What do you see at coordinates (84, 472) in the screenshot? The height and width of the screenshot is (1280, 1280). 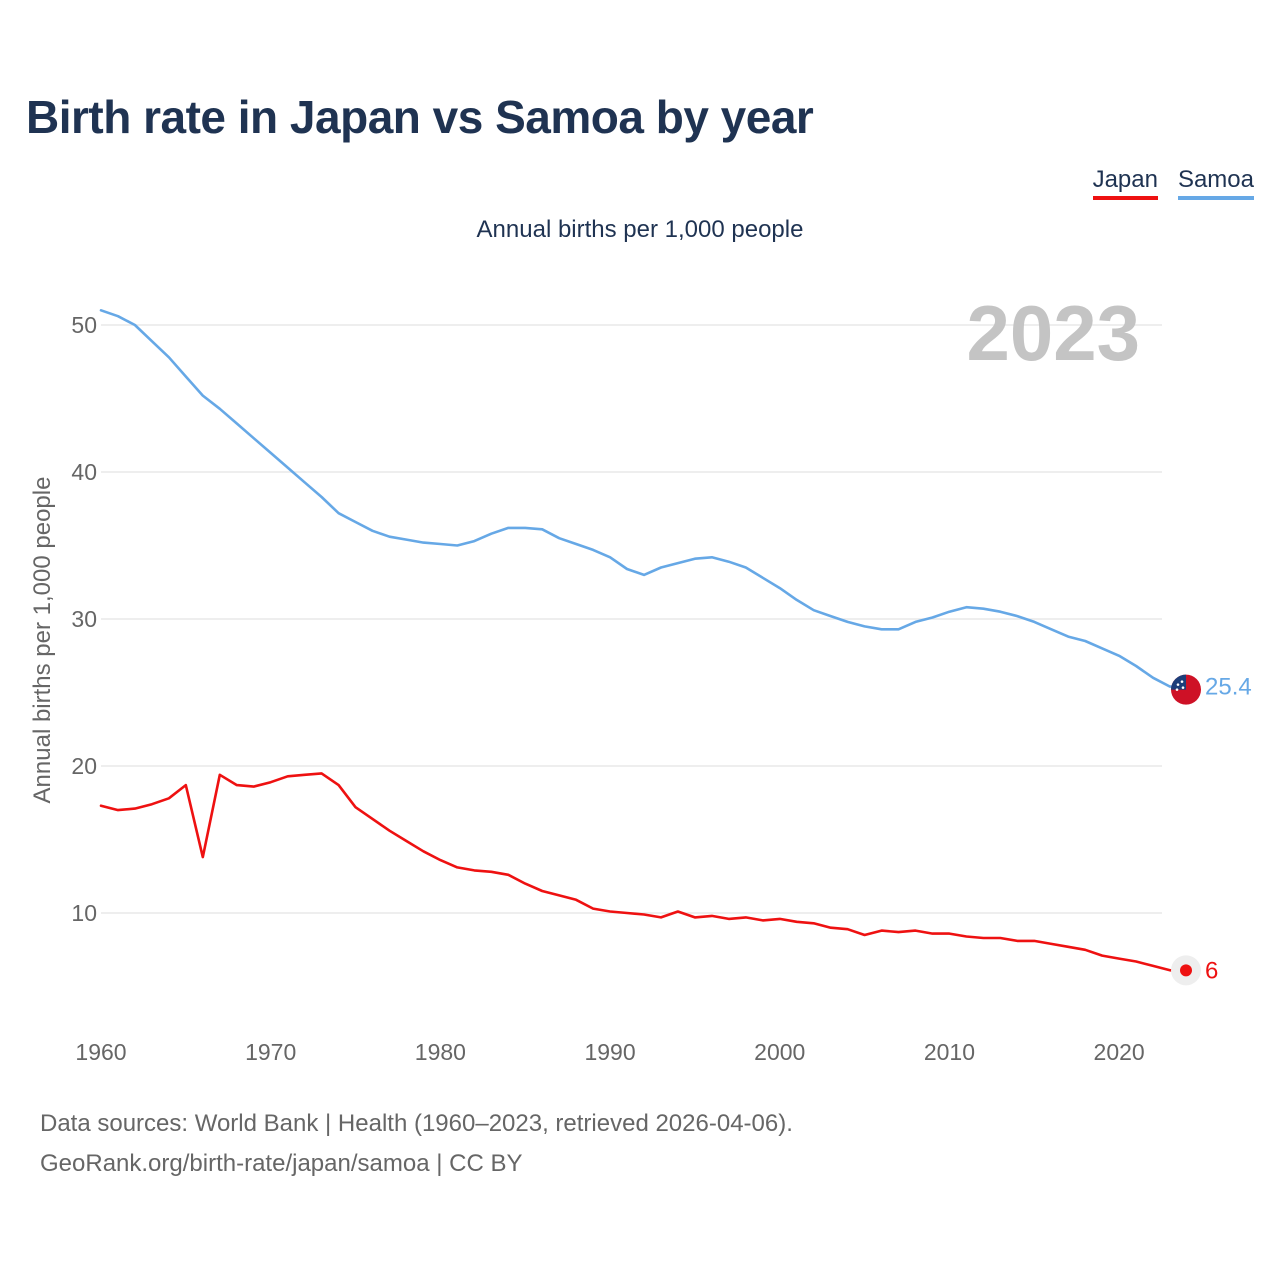 I see `y-tick-label: 40` at bounding box center [84, 472].